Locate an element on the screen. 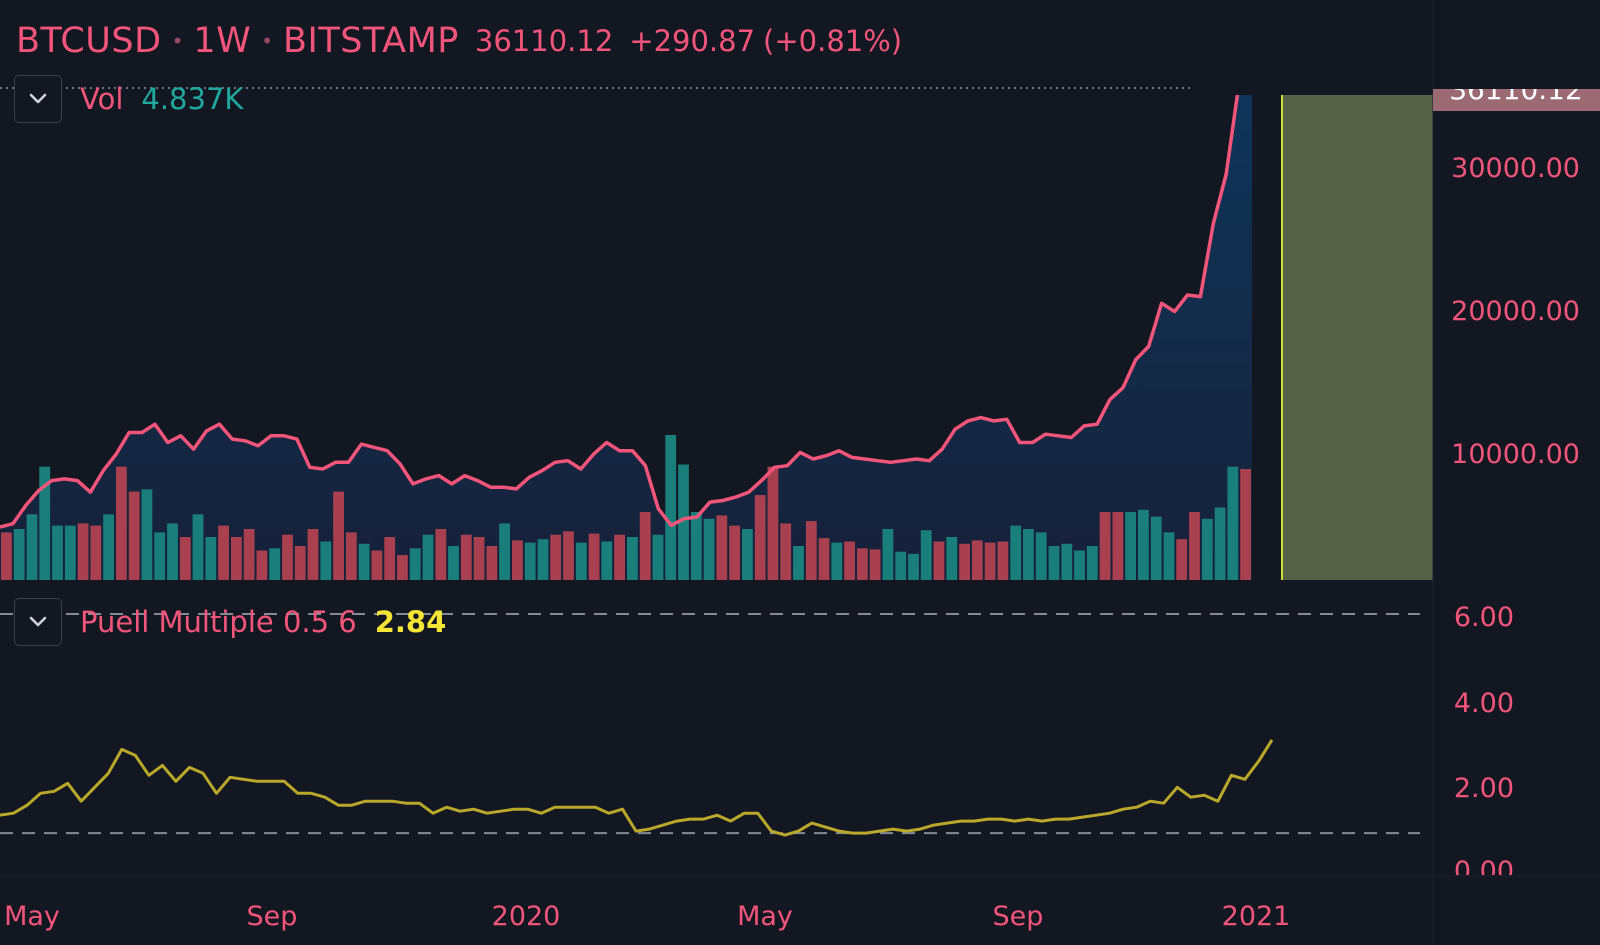 This screenshot has height=945, width=1600. price-axis-label: 20000.00 is located at coordinates (1515, 311).